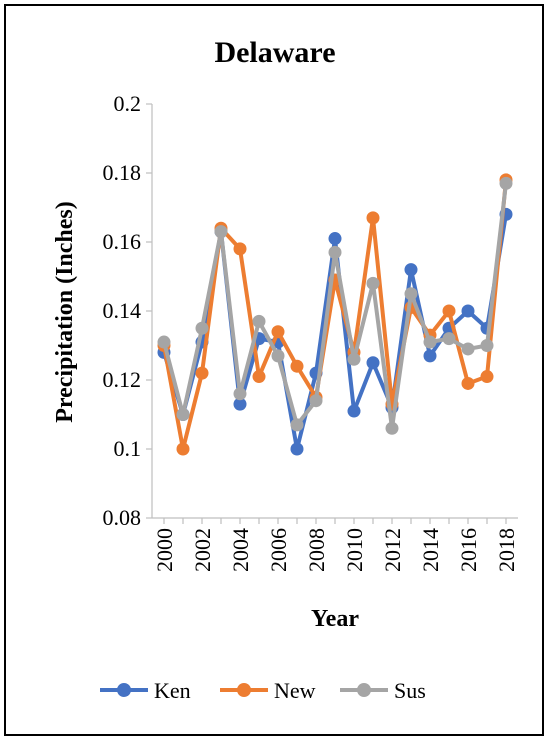 This screenshot has width=550, height=742. What do you see at coordinates (430, 550) in the screenshot?
I see `x-tick-label: 2014` at bounding box center [430, 550].